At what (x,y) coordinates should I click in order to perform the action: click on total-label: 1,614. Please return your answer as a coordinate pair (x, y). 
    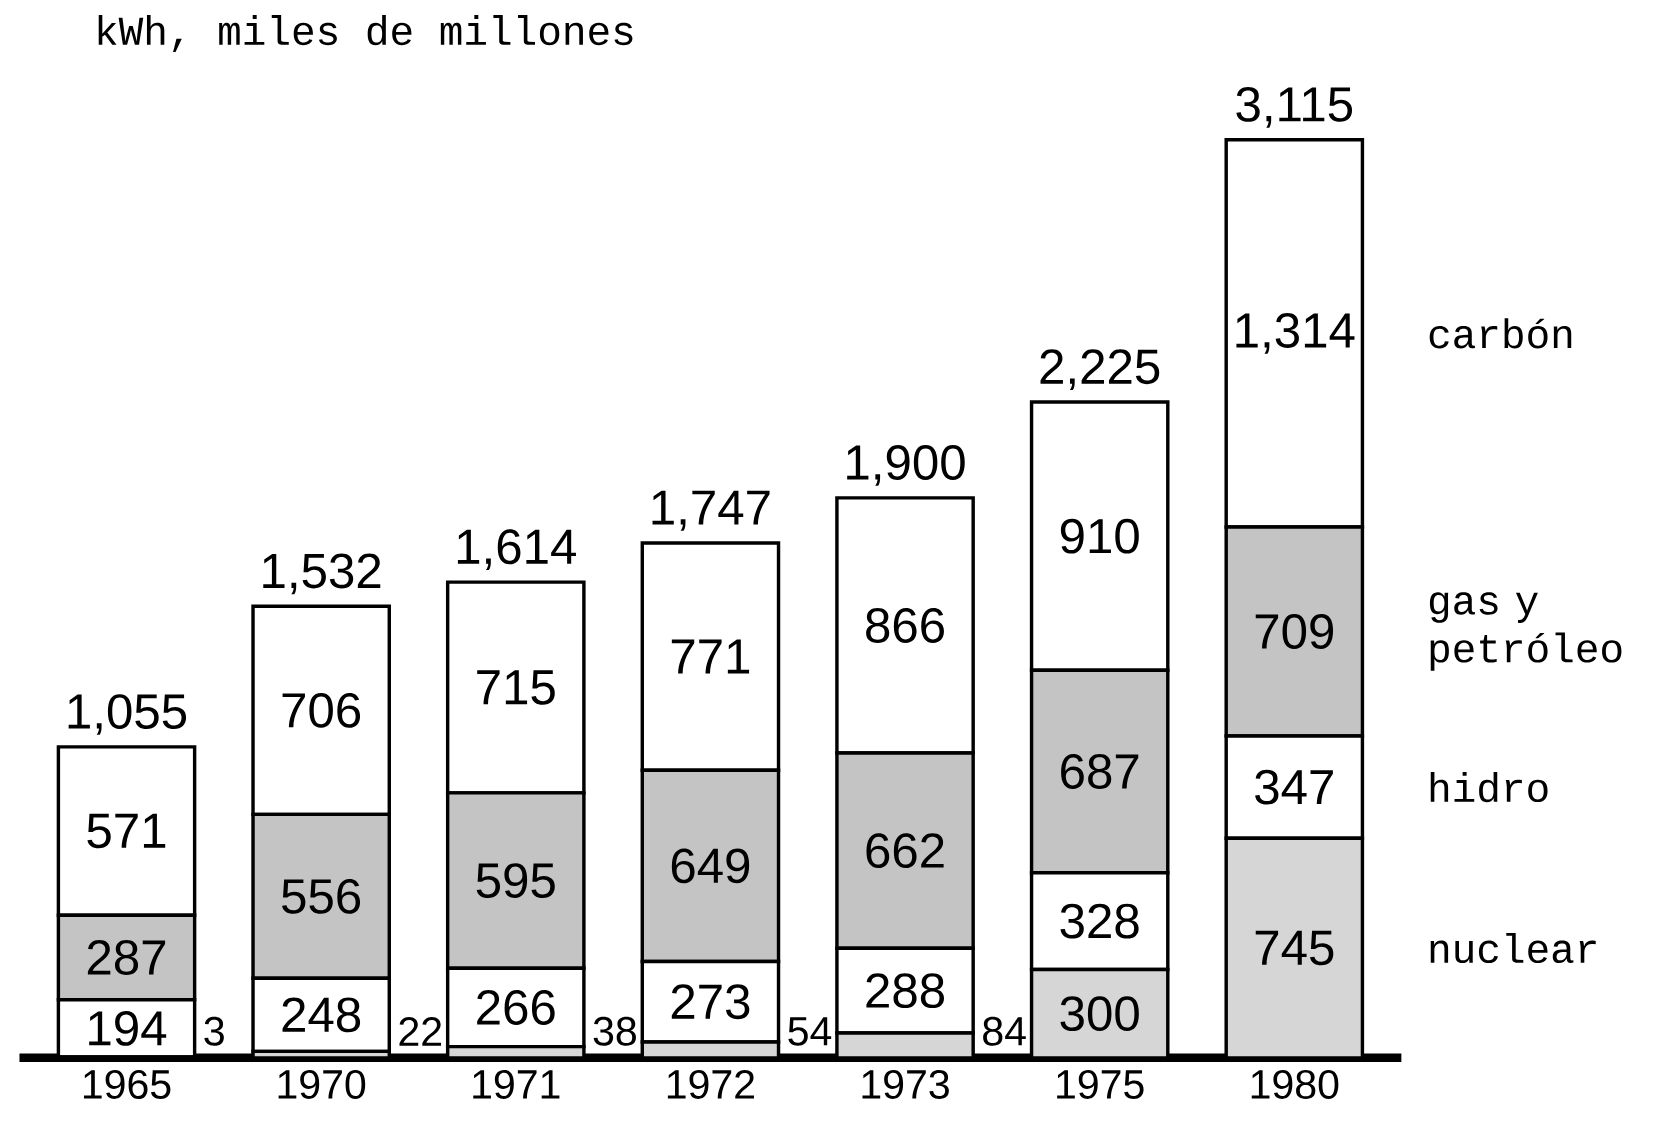
    Looking at the image, I should click on (516, 550).